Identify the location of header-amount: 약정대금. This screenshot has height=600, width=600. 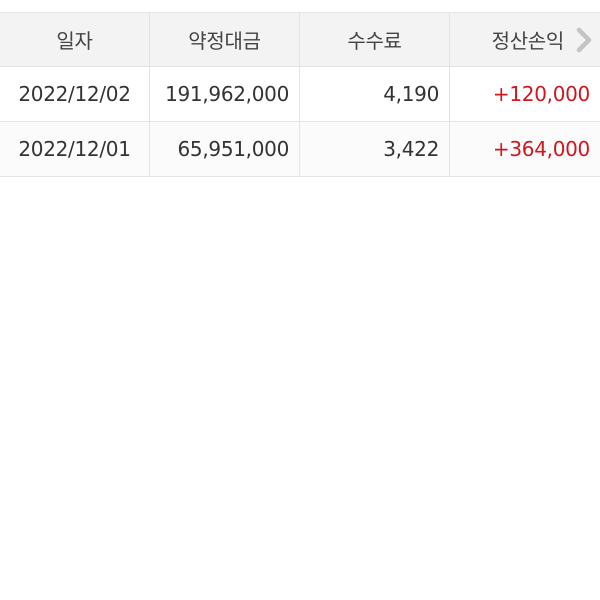
(225, 39).